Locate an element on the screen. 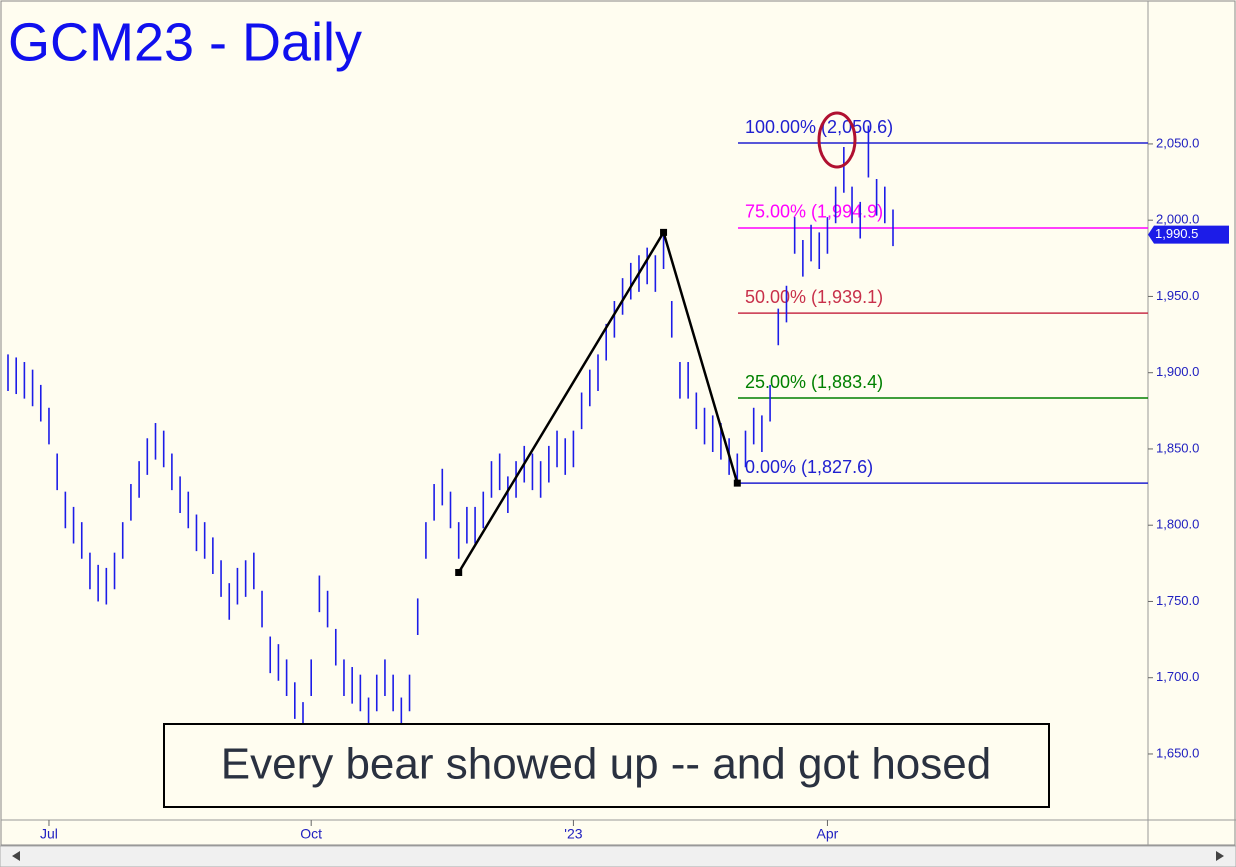 The image size is (1236, 867). x-tick-label: Jul is located at coordinates (49, 834).